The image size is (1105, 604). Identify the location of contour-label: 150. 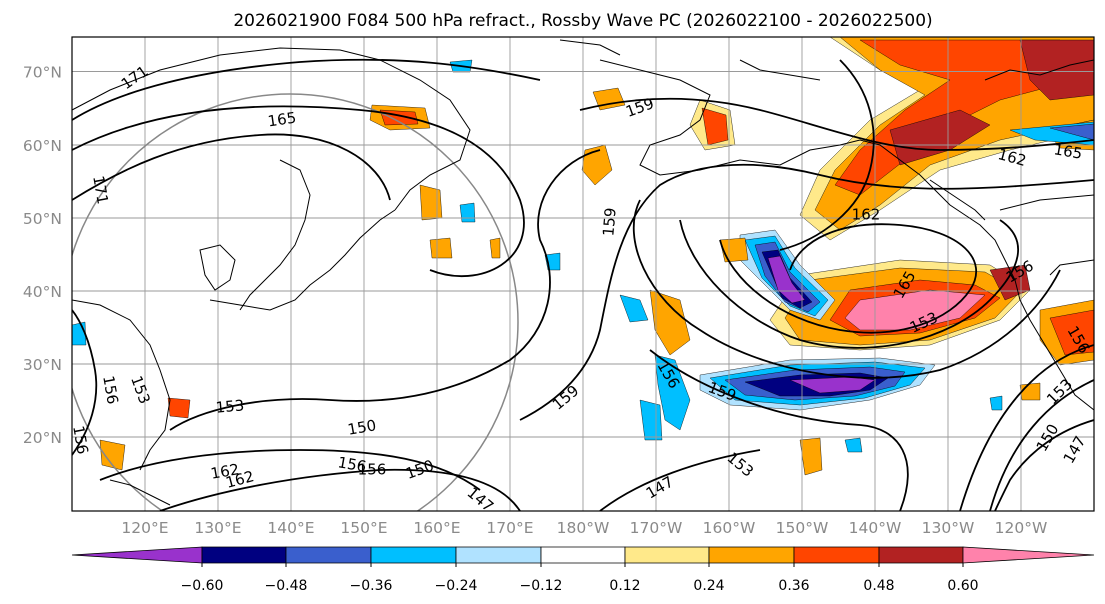
(361, 427).